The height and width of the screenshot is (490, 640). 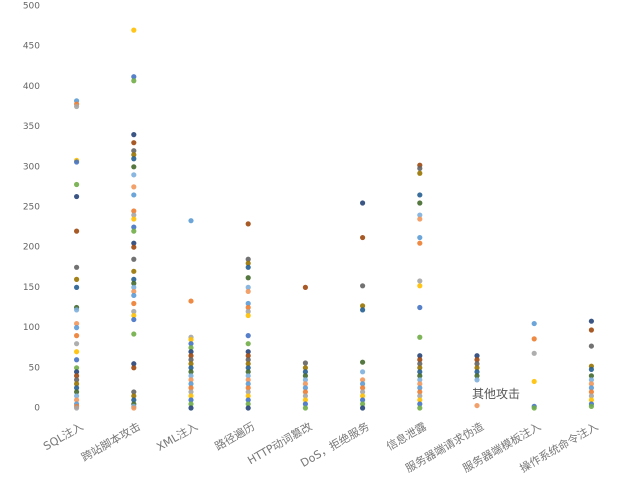 I want to click on y-tick-label: 0, so click(x=37, y=409).